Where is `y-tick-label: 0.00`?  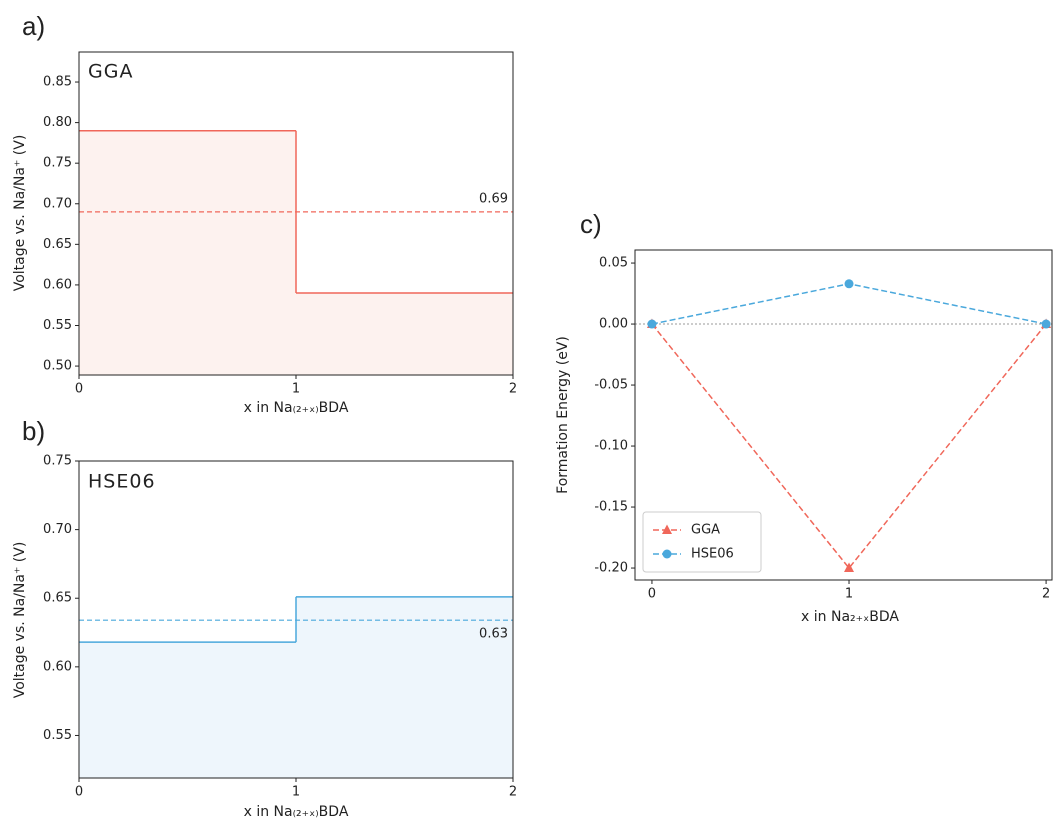 y-tick-label: 0.00 is located at coordinates (613, 324).